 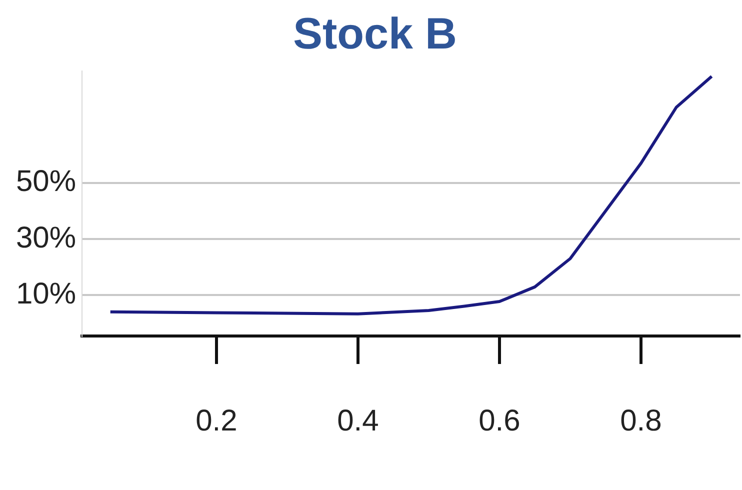 I want to click on y-tick-label: 30%, so click(x=46, y=237).